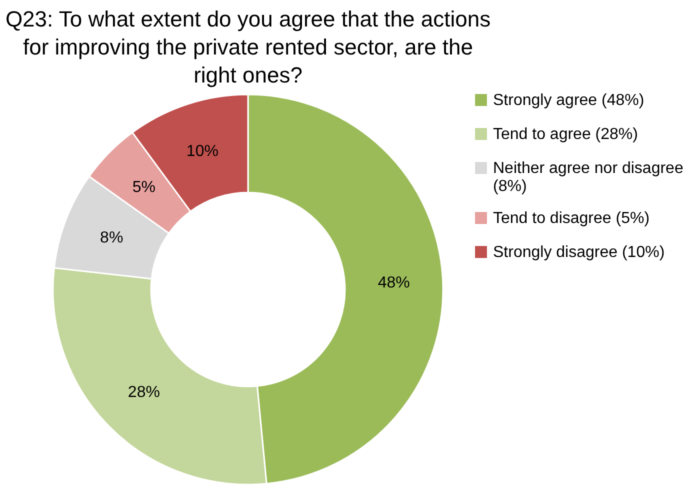  What do you see at coordinates (248, 47) in the screenshot?
I see `chart-title: Q23: To what extent do you agree that the actions for improving the private rented sector, are the right ones?` at bounding box center [248, 47].